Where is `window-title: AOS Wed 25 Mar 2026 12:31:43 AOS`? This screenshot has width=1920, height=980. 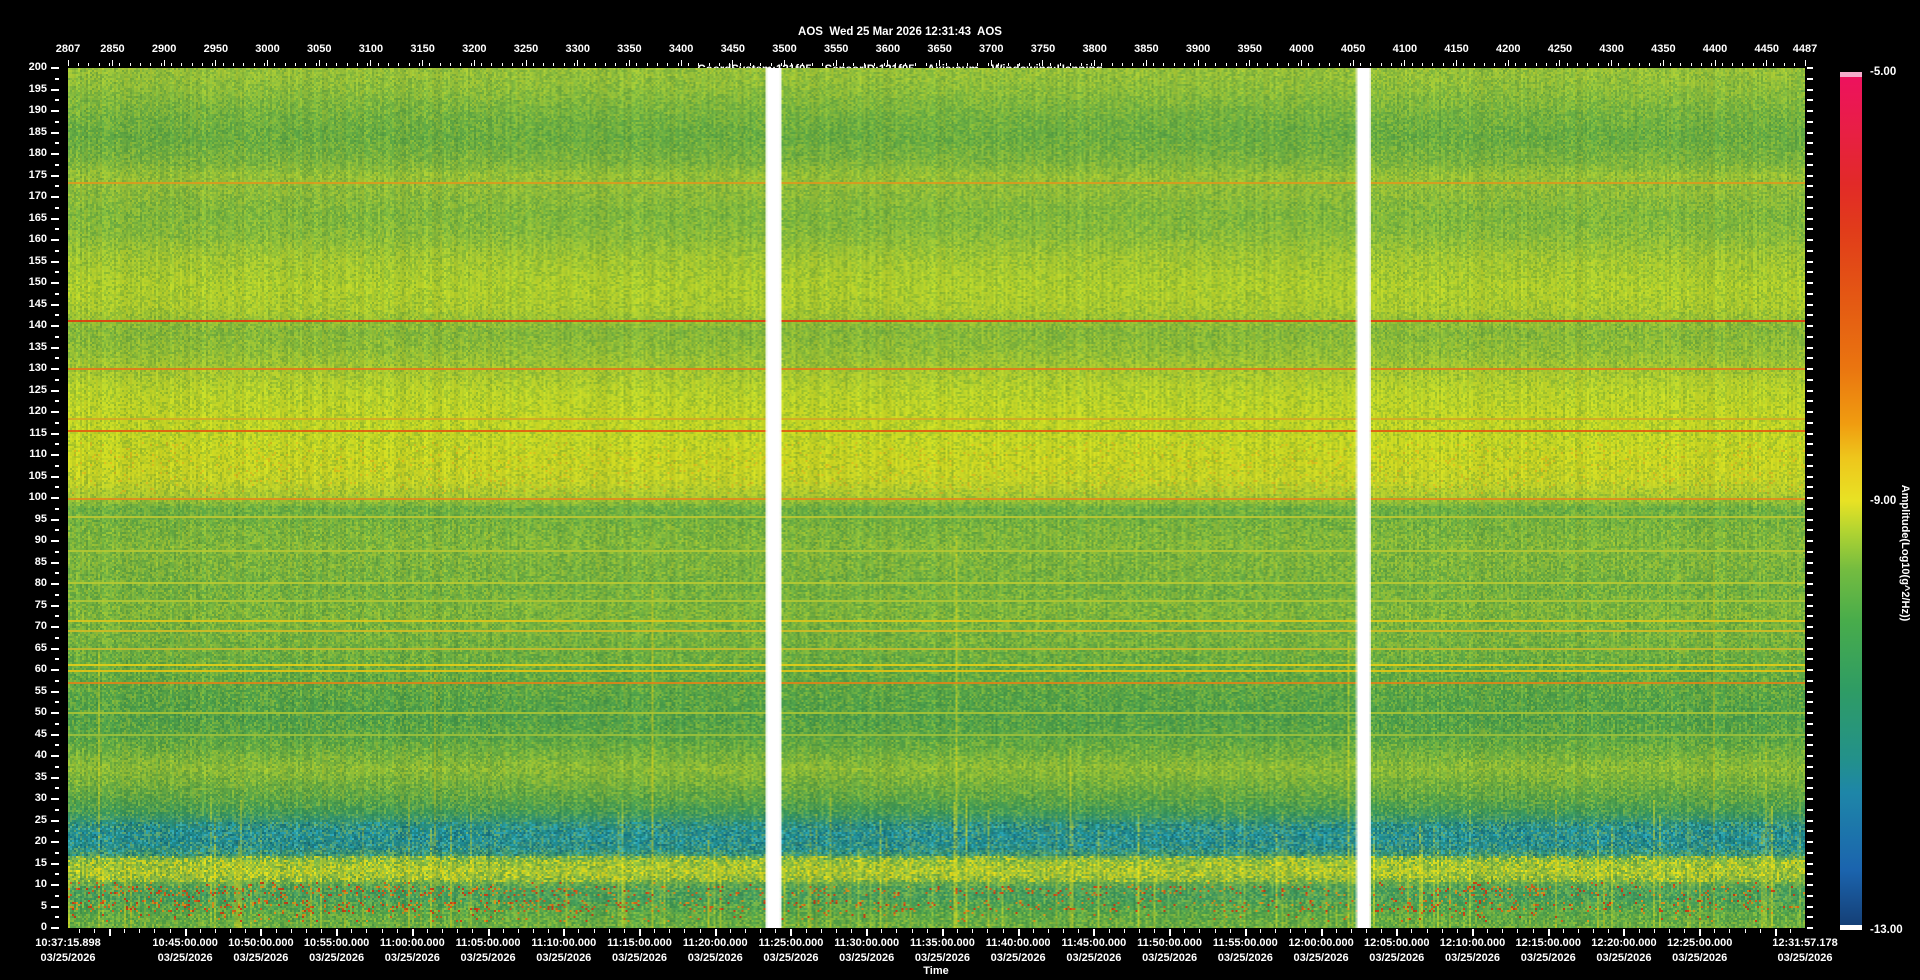 window-title: AOS Wed 25 Mar 2026 12:31:43 AOS is located at coordinates (900, 32).